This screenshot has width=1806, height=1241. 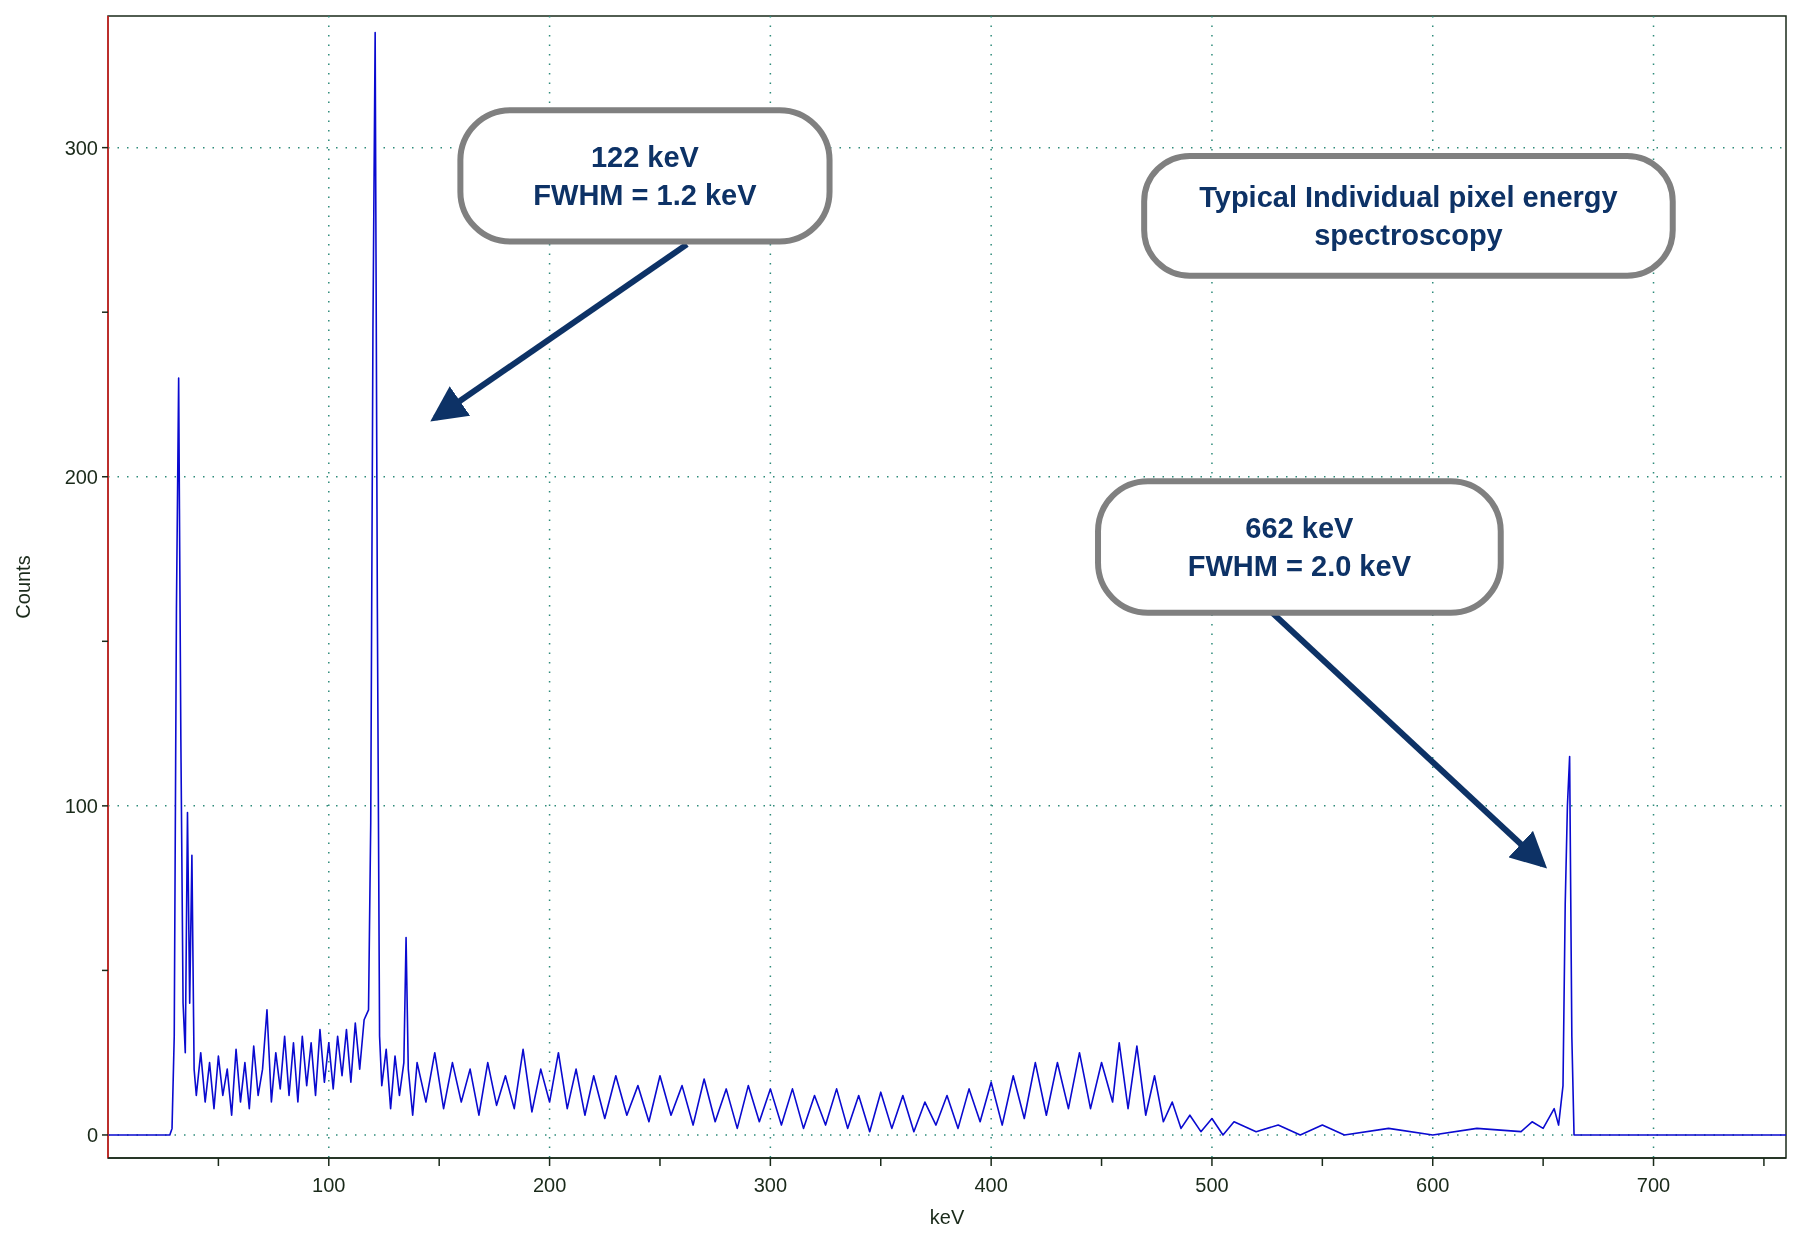 I want to click on y-axis-title: Counts, so click(x=23, y=587).